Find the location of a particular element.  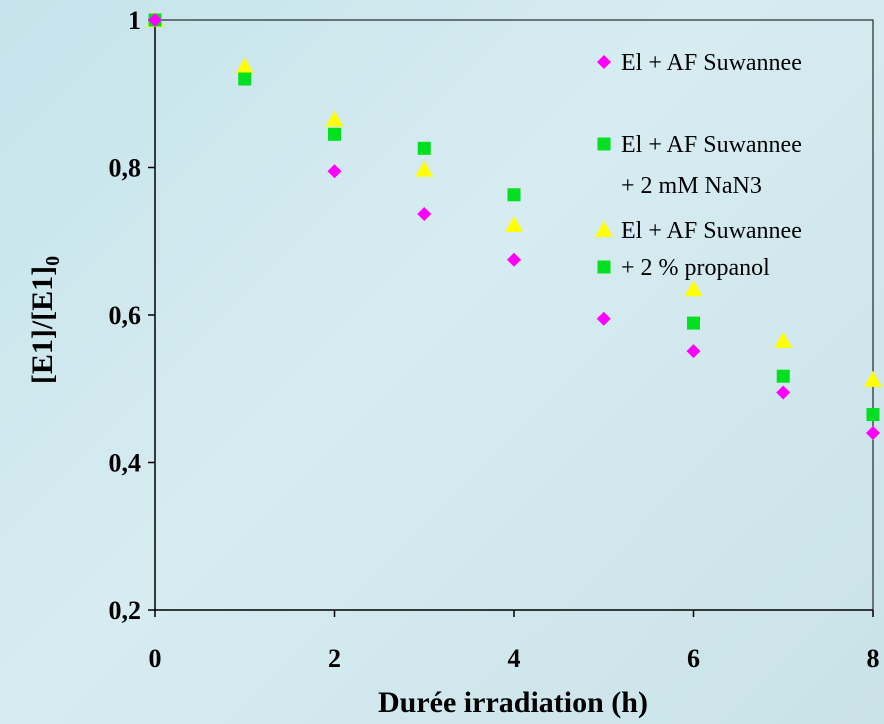

y-tick-label: 1 is located at coordinates (134, 20).